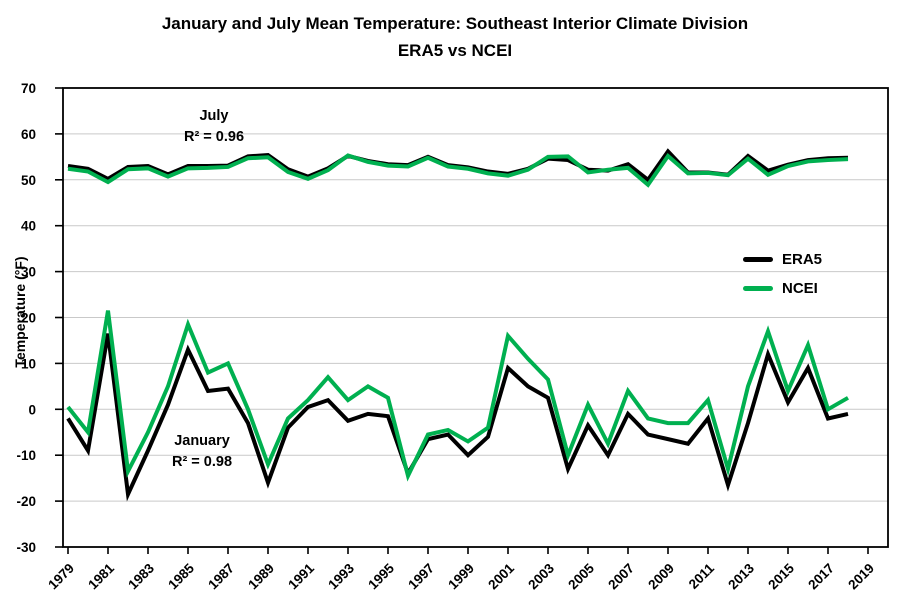  I want to click on july-annotation: July R² = 0.96, so click(214, 127).